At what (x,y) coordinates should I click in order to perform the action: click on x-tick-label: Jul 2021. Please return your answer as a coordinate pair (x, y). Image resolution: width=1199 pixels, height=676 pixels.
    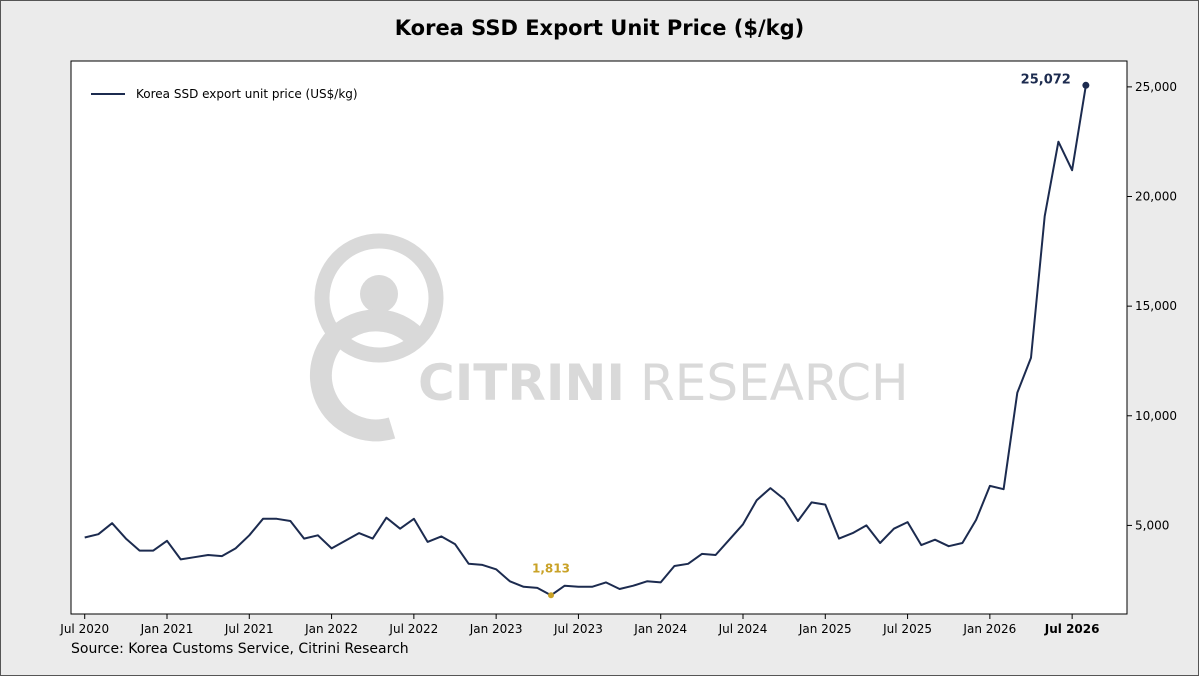
    Looking at the image, I should click on (249, 629).